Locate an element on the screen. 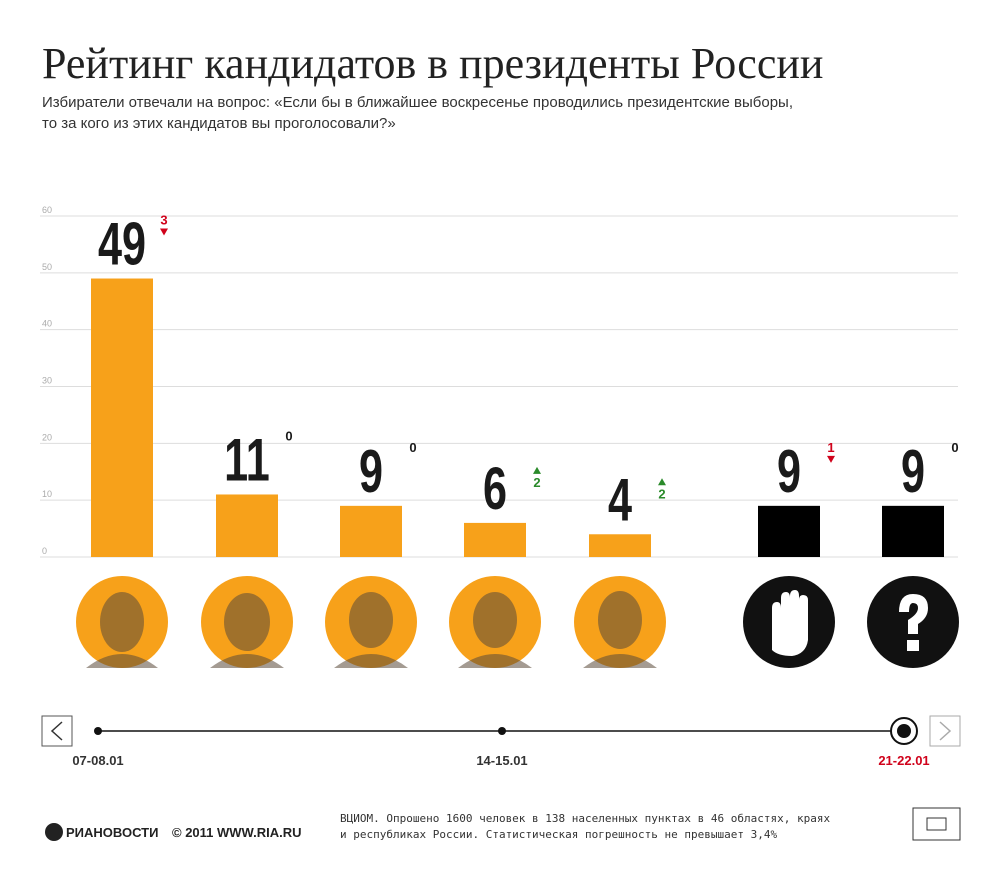  y-tick-label: 0 is located at coordinates (44, 551).